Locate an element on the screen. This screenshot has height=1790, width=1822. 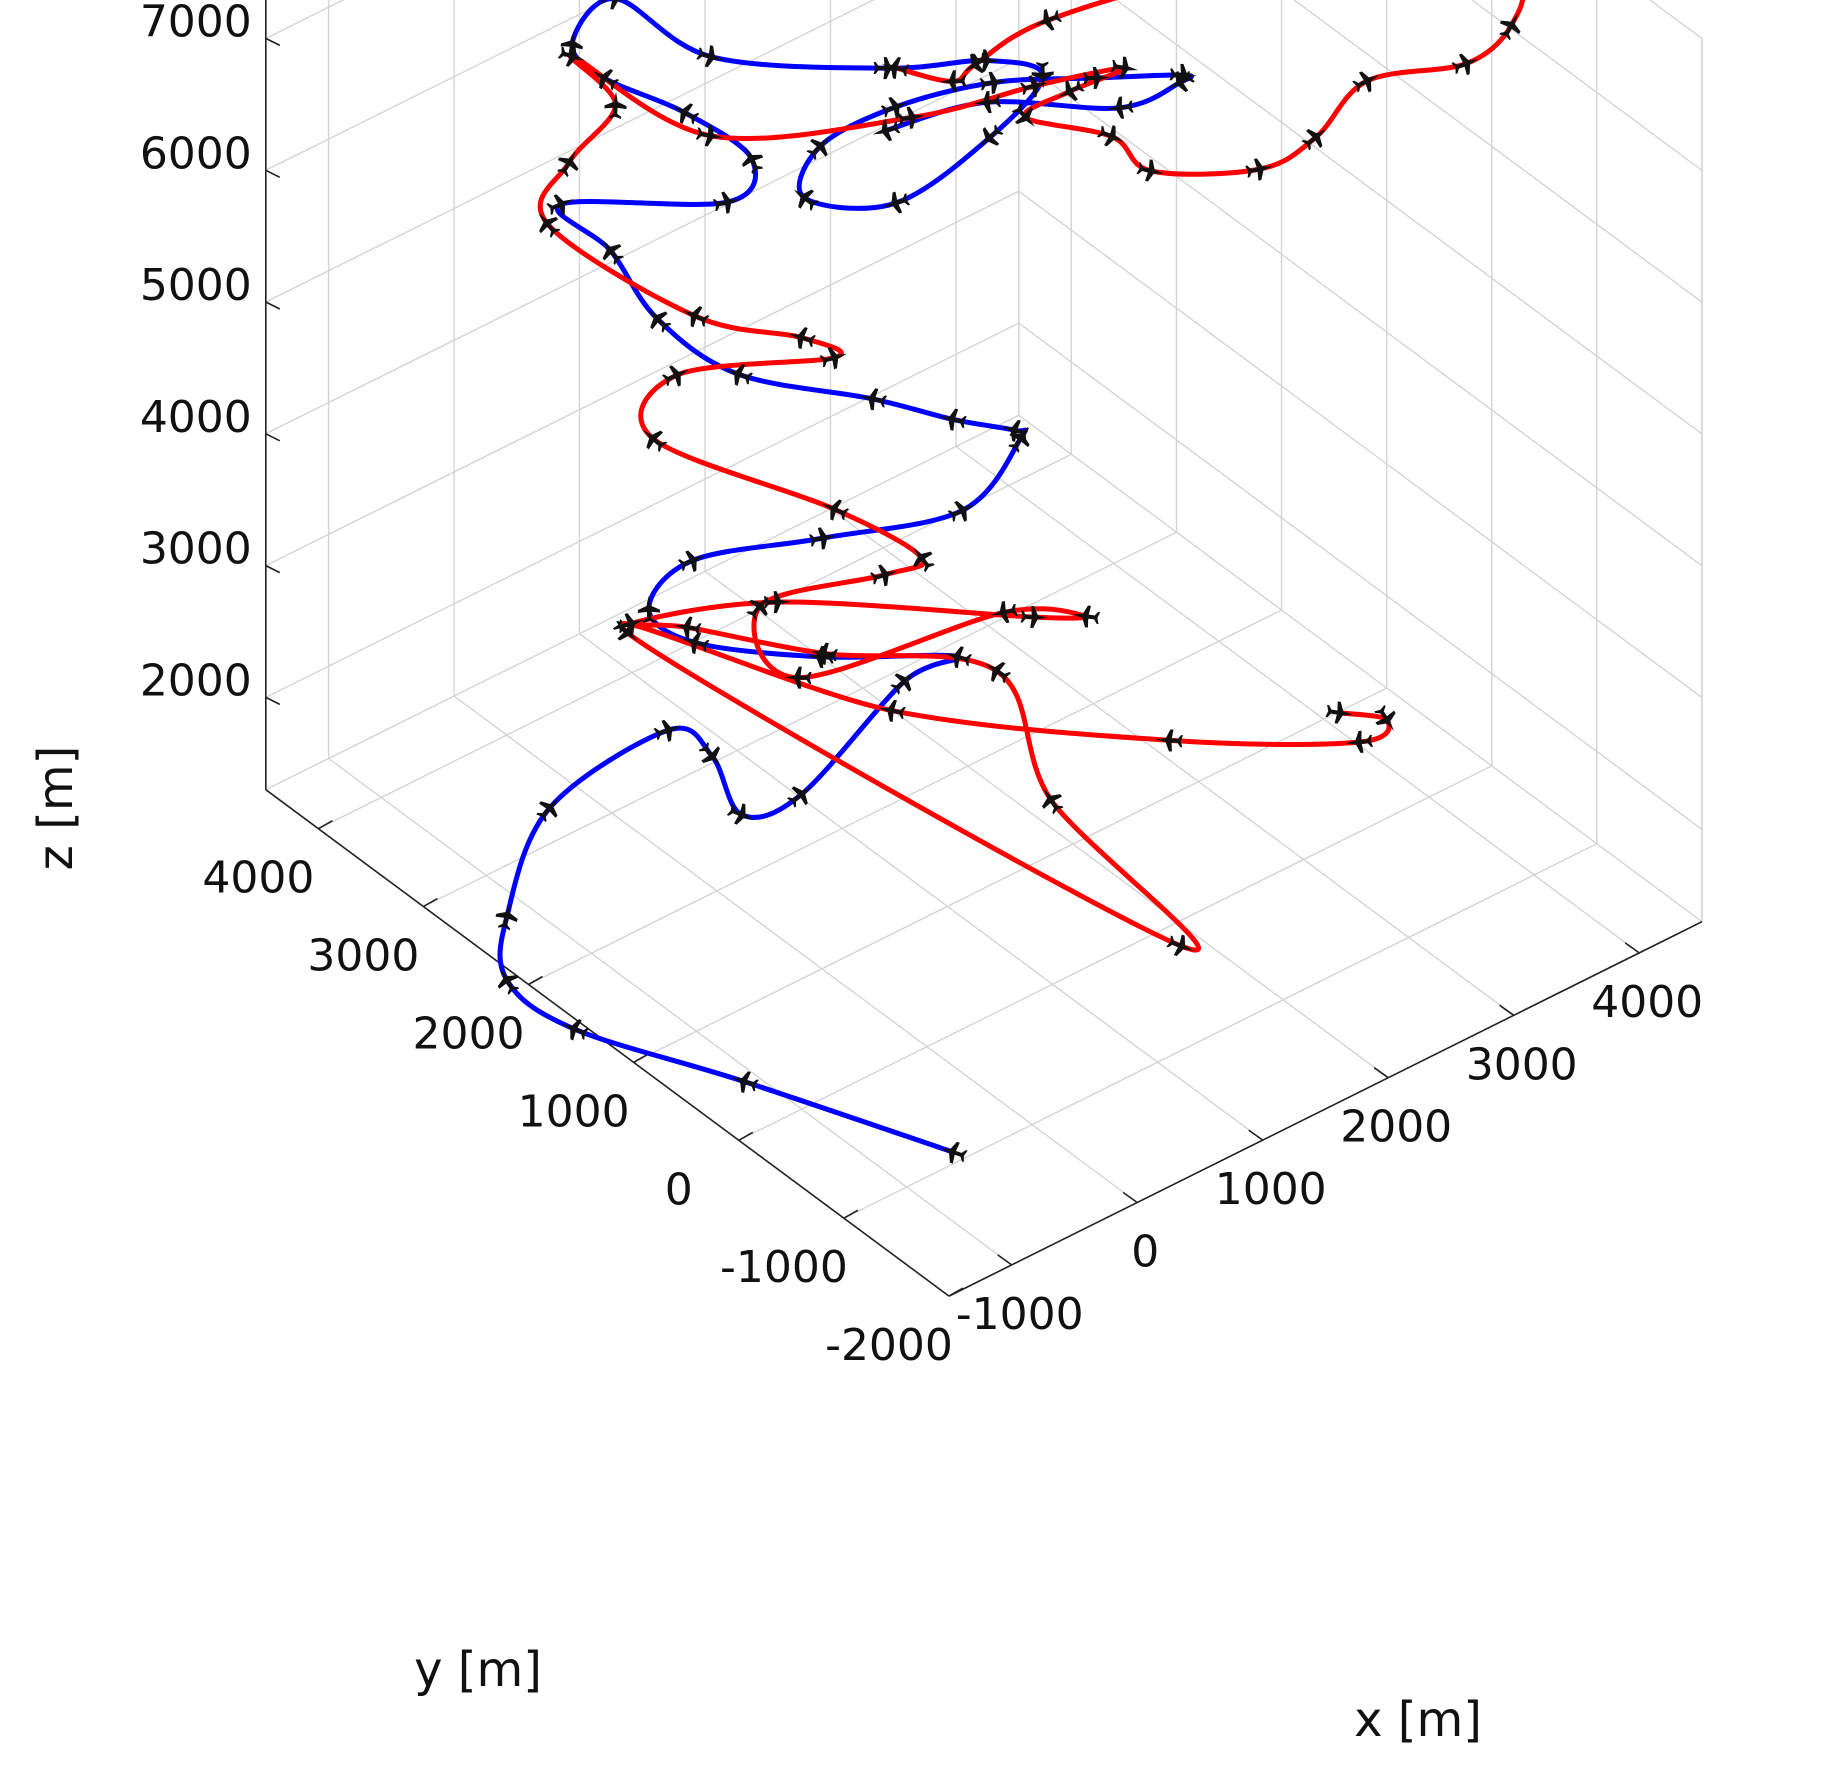
z-tick-label: 7000 is located at coordinates (196, 23).